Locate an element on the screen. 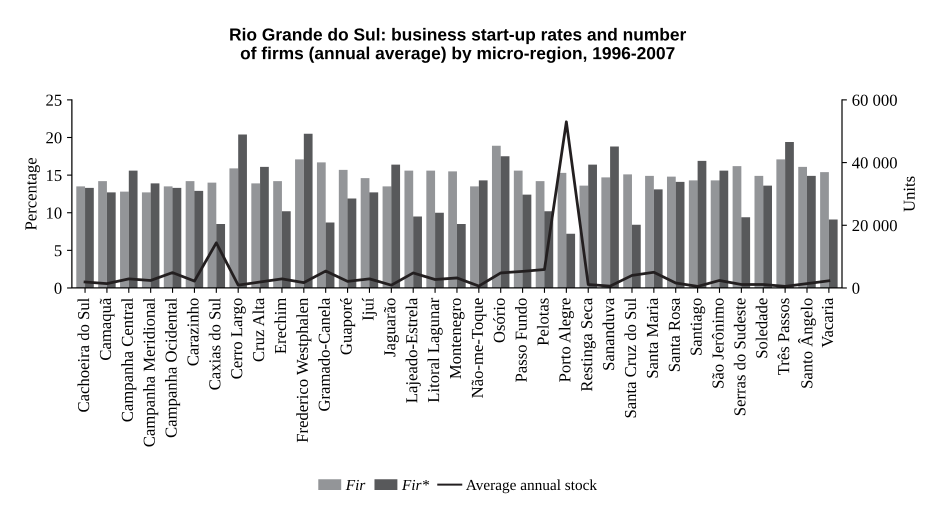 This screenshot has width=934, height=507. x-tick-label: Não-me-Toque is located at coordinates (479, 348).